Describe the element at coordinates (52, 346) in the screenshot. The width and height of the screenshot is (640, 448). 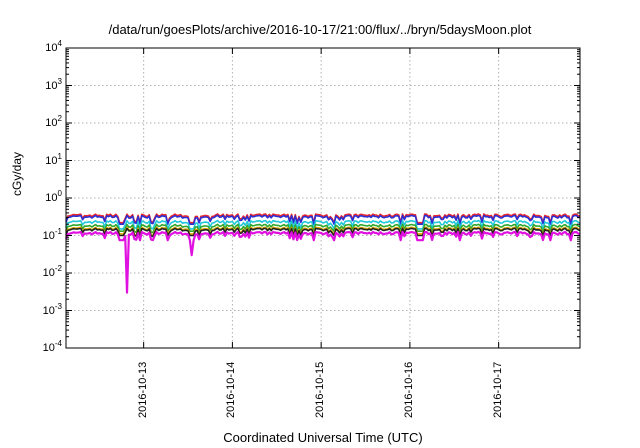
I see `y-tick-label: 10⁻⁴` at that location.